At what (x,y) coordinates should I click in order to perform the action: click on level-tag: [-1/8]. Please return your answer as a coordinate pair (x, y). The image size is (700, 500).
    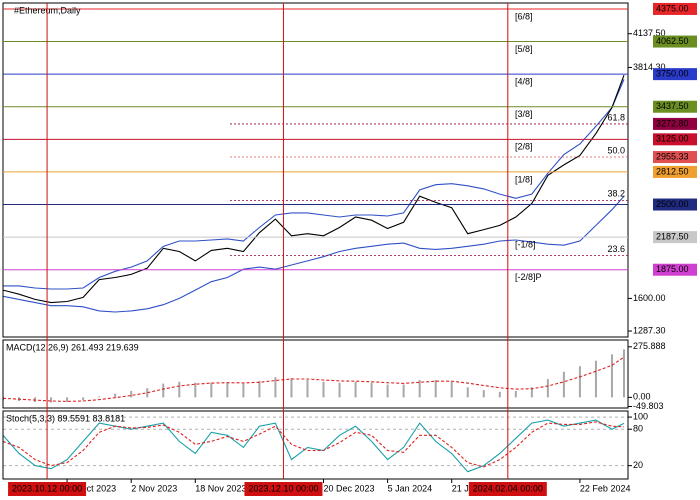
    Looking at the image, I should click on (525, 244).